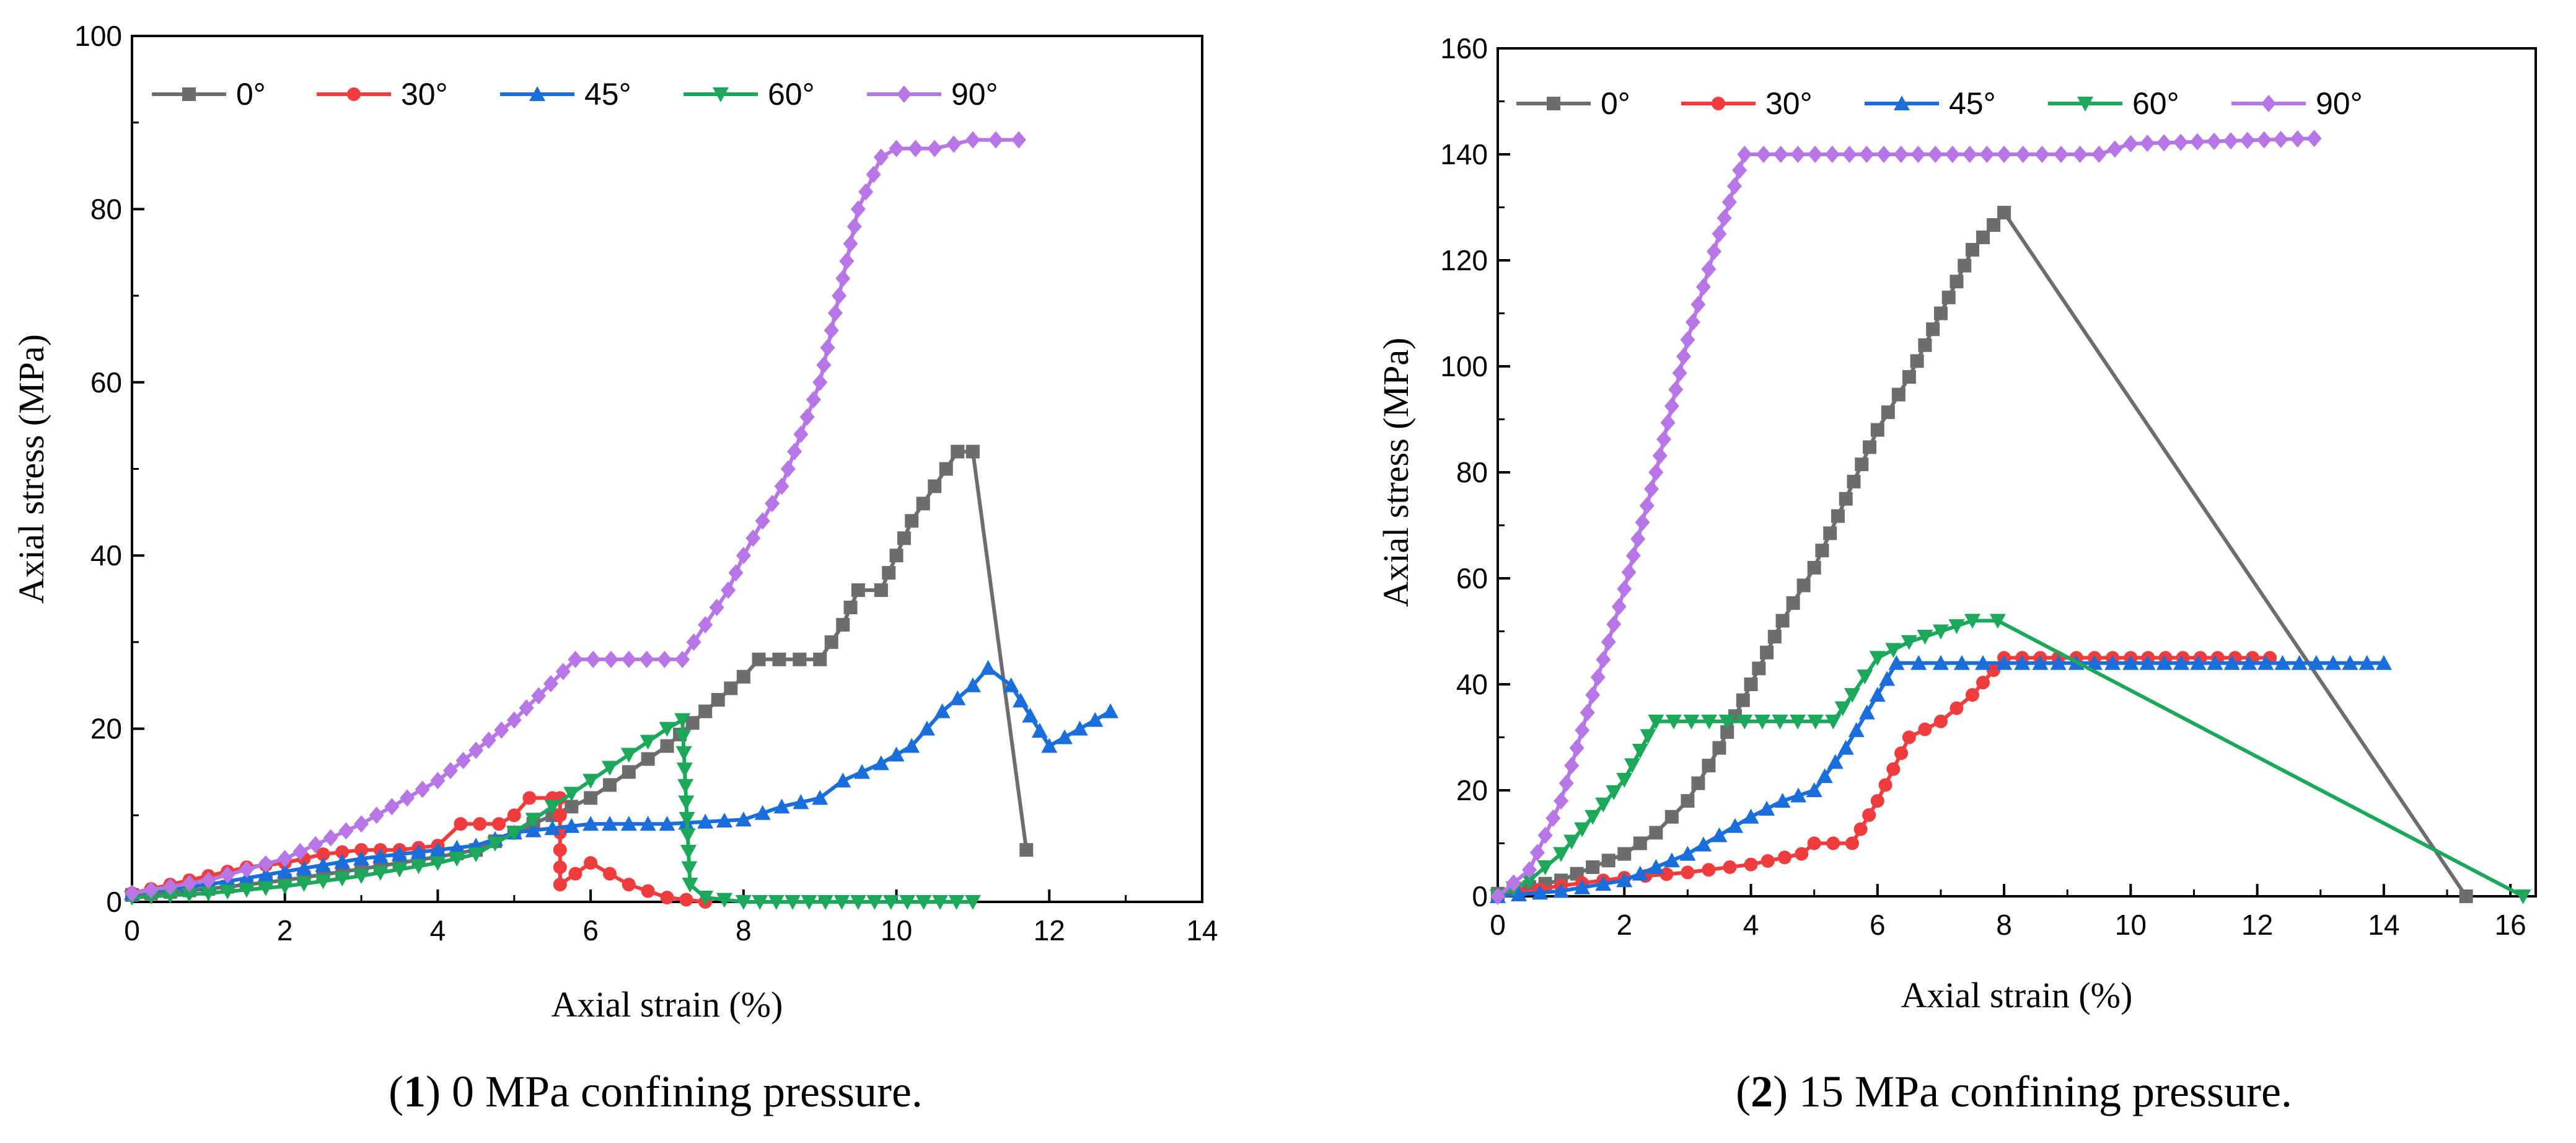 This screenshot has width=2576, height=1143. I want to click on legend-marker, so click(1719, 103).